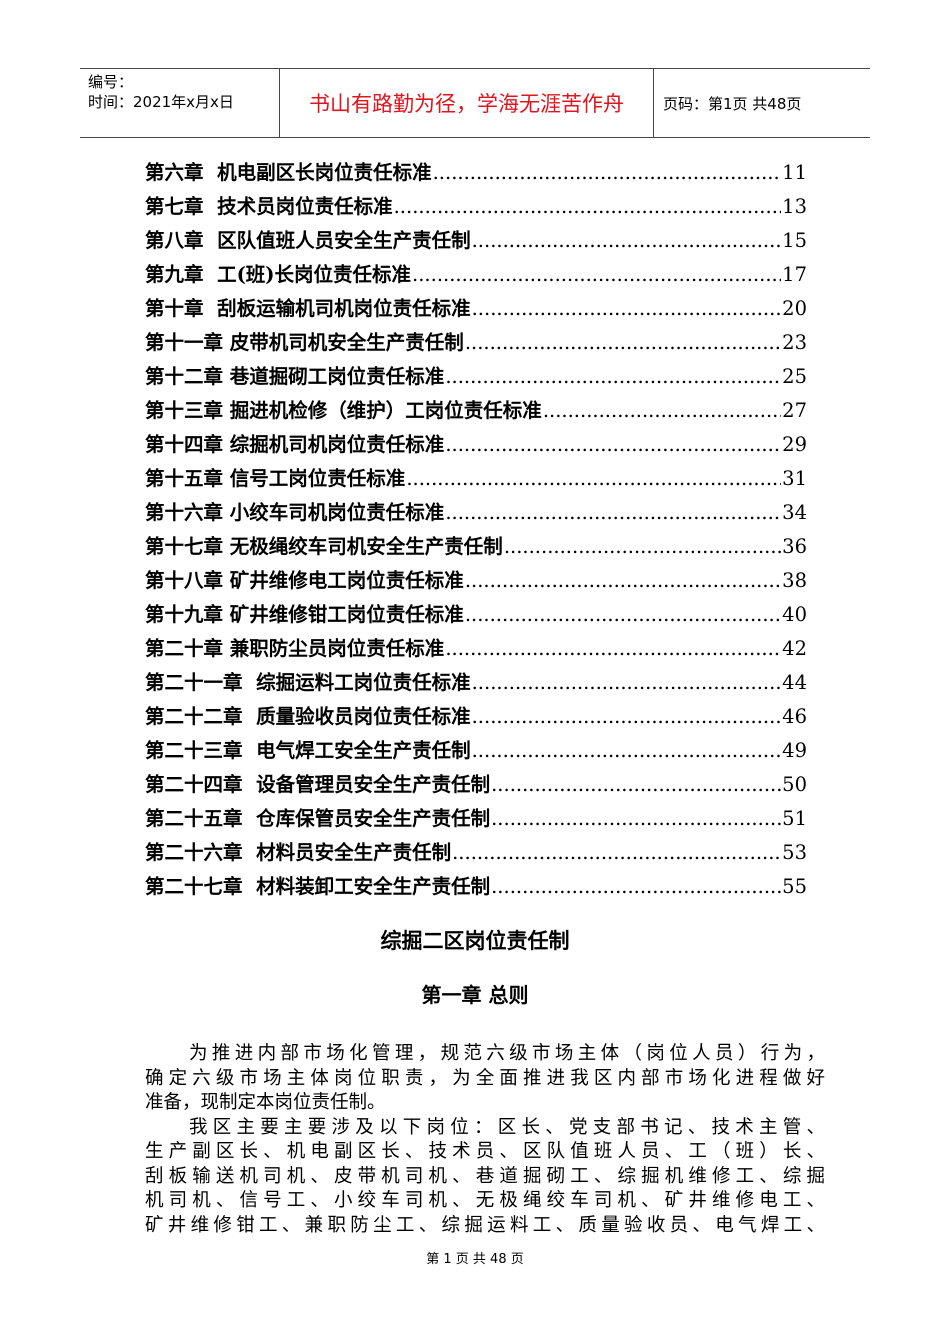 This screenshot has height=1344, width=950. Describe the element at coordinates (485, 1151) in the screenshot. I see `body-line: 生产副区长、机电副区长、技术员、区队值班人员、工（班）长、` at that location.